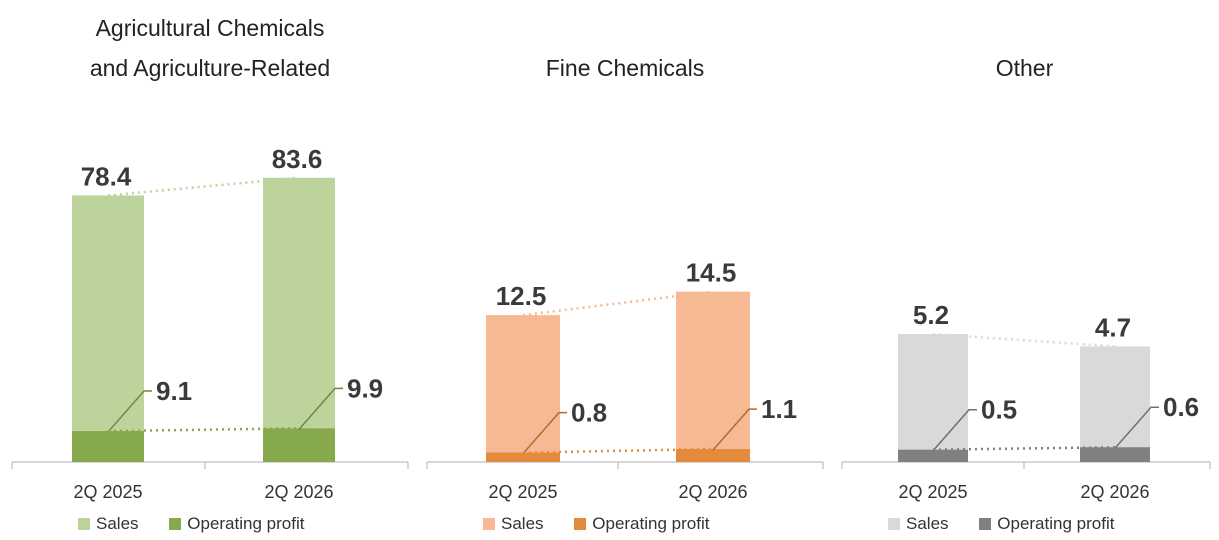 This screenshot has width=1219, height=540. Describe the element at coordinates (711, 273) in the screenshot. I see `sales-data-label: 14.5` at that location.